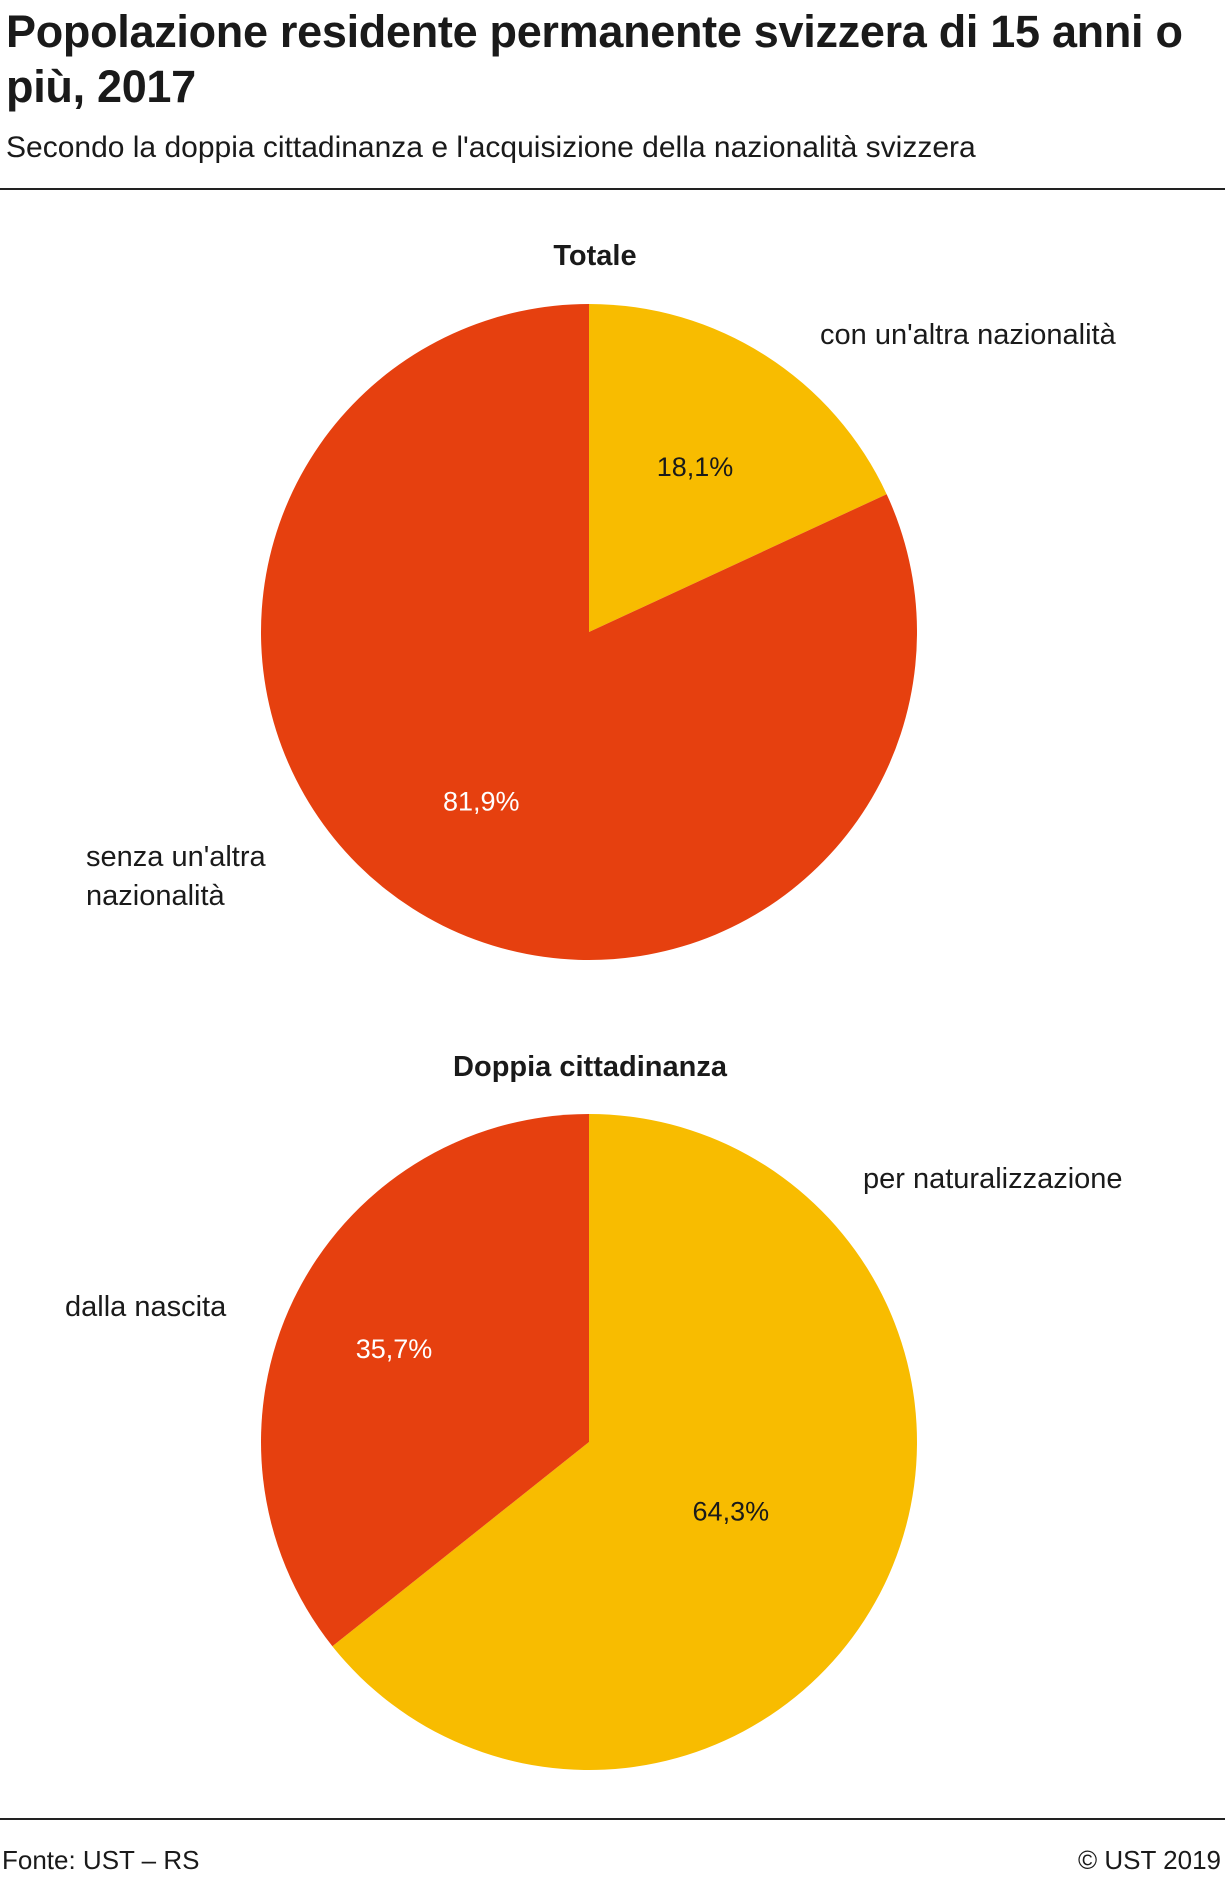 The width and height of the screenshot is (1225, 1880). Describe the element at coordinates (394, 1349) in the screenshot. I see `pct-label-doppia-1: 35,7%` at that location.